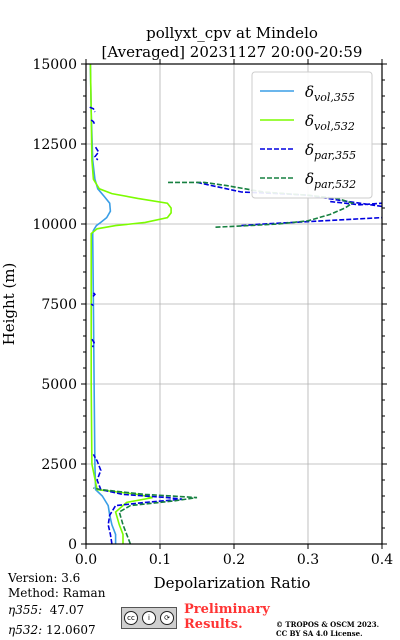 Image resolution: width=400 pixels, height=640 pixels. What do you see at coordinates (59, 305) in the screenshot?
I see `y-tick-label: 7500` at bounding box center [59, 305].